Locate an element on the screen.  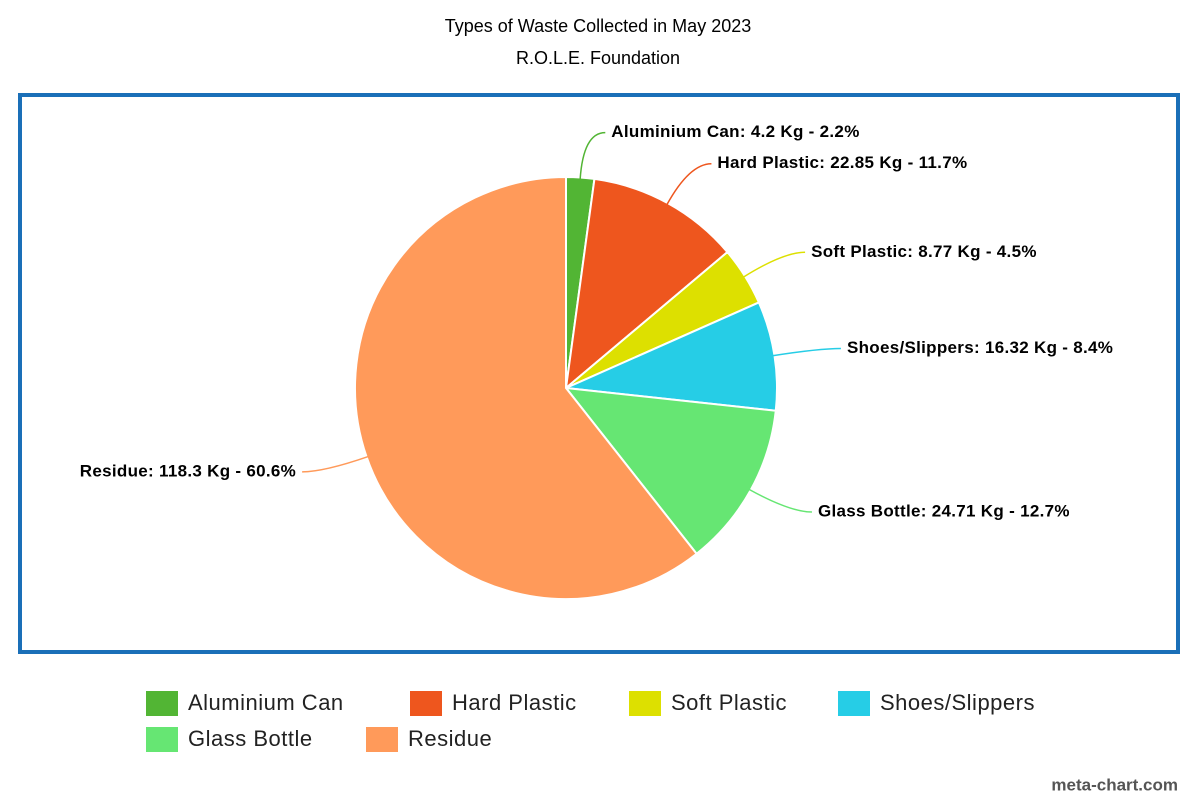
slice-label: Residue: 118.3 Kg - 60.6% is located at coordinates (188, 470).